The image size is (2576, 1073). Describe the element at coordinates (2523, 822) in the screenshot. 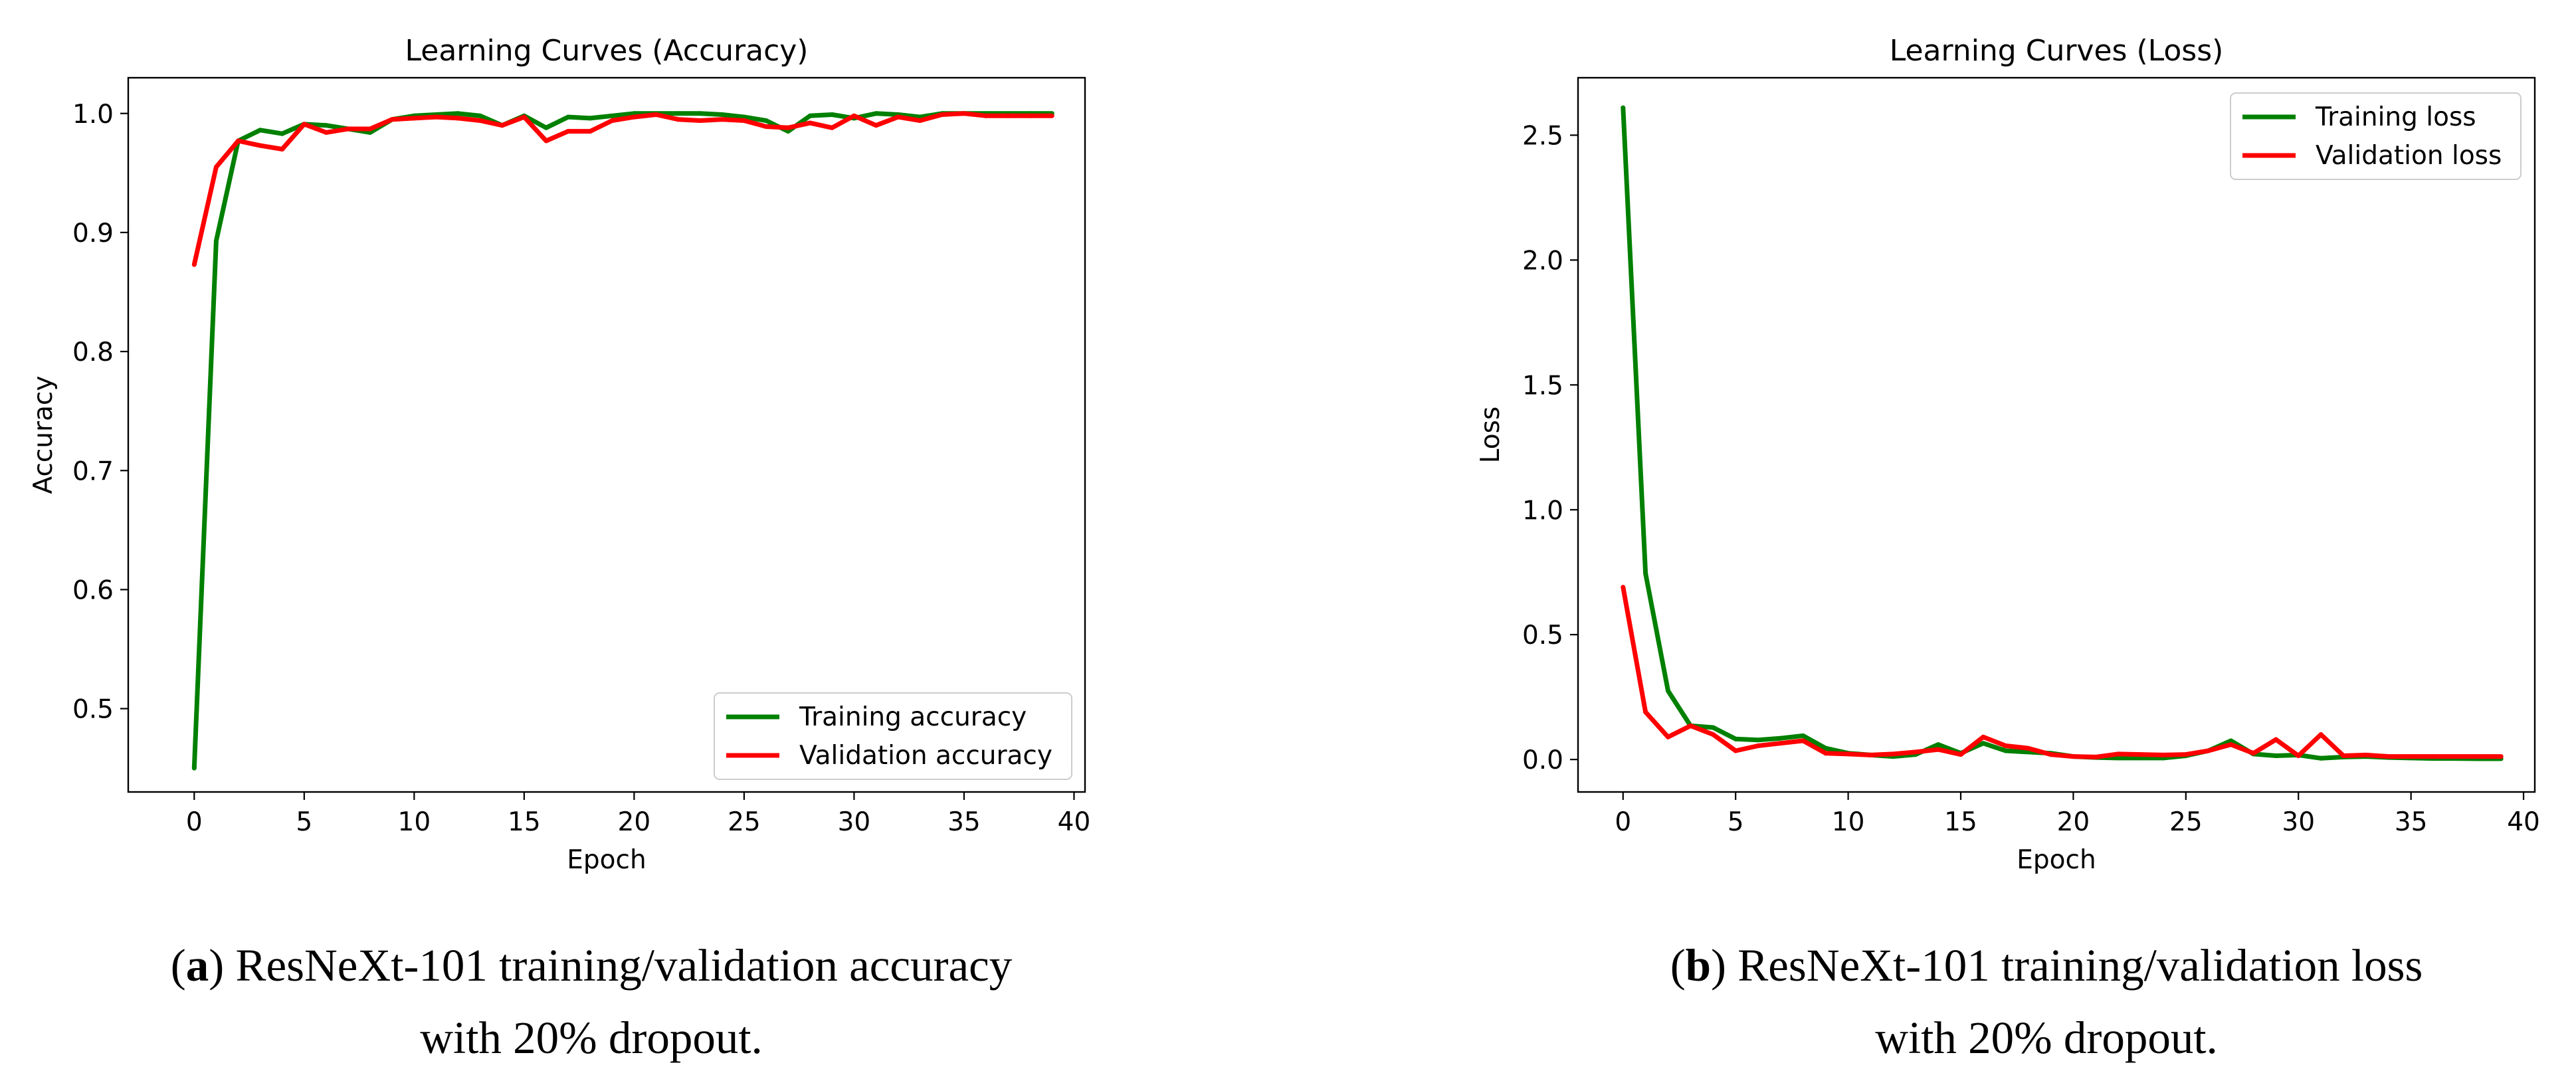

I see `x-tick-label: 40` at that location.